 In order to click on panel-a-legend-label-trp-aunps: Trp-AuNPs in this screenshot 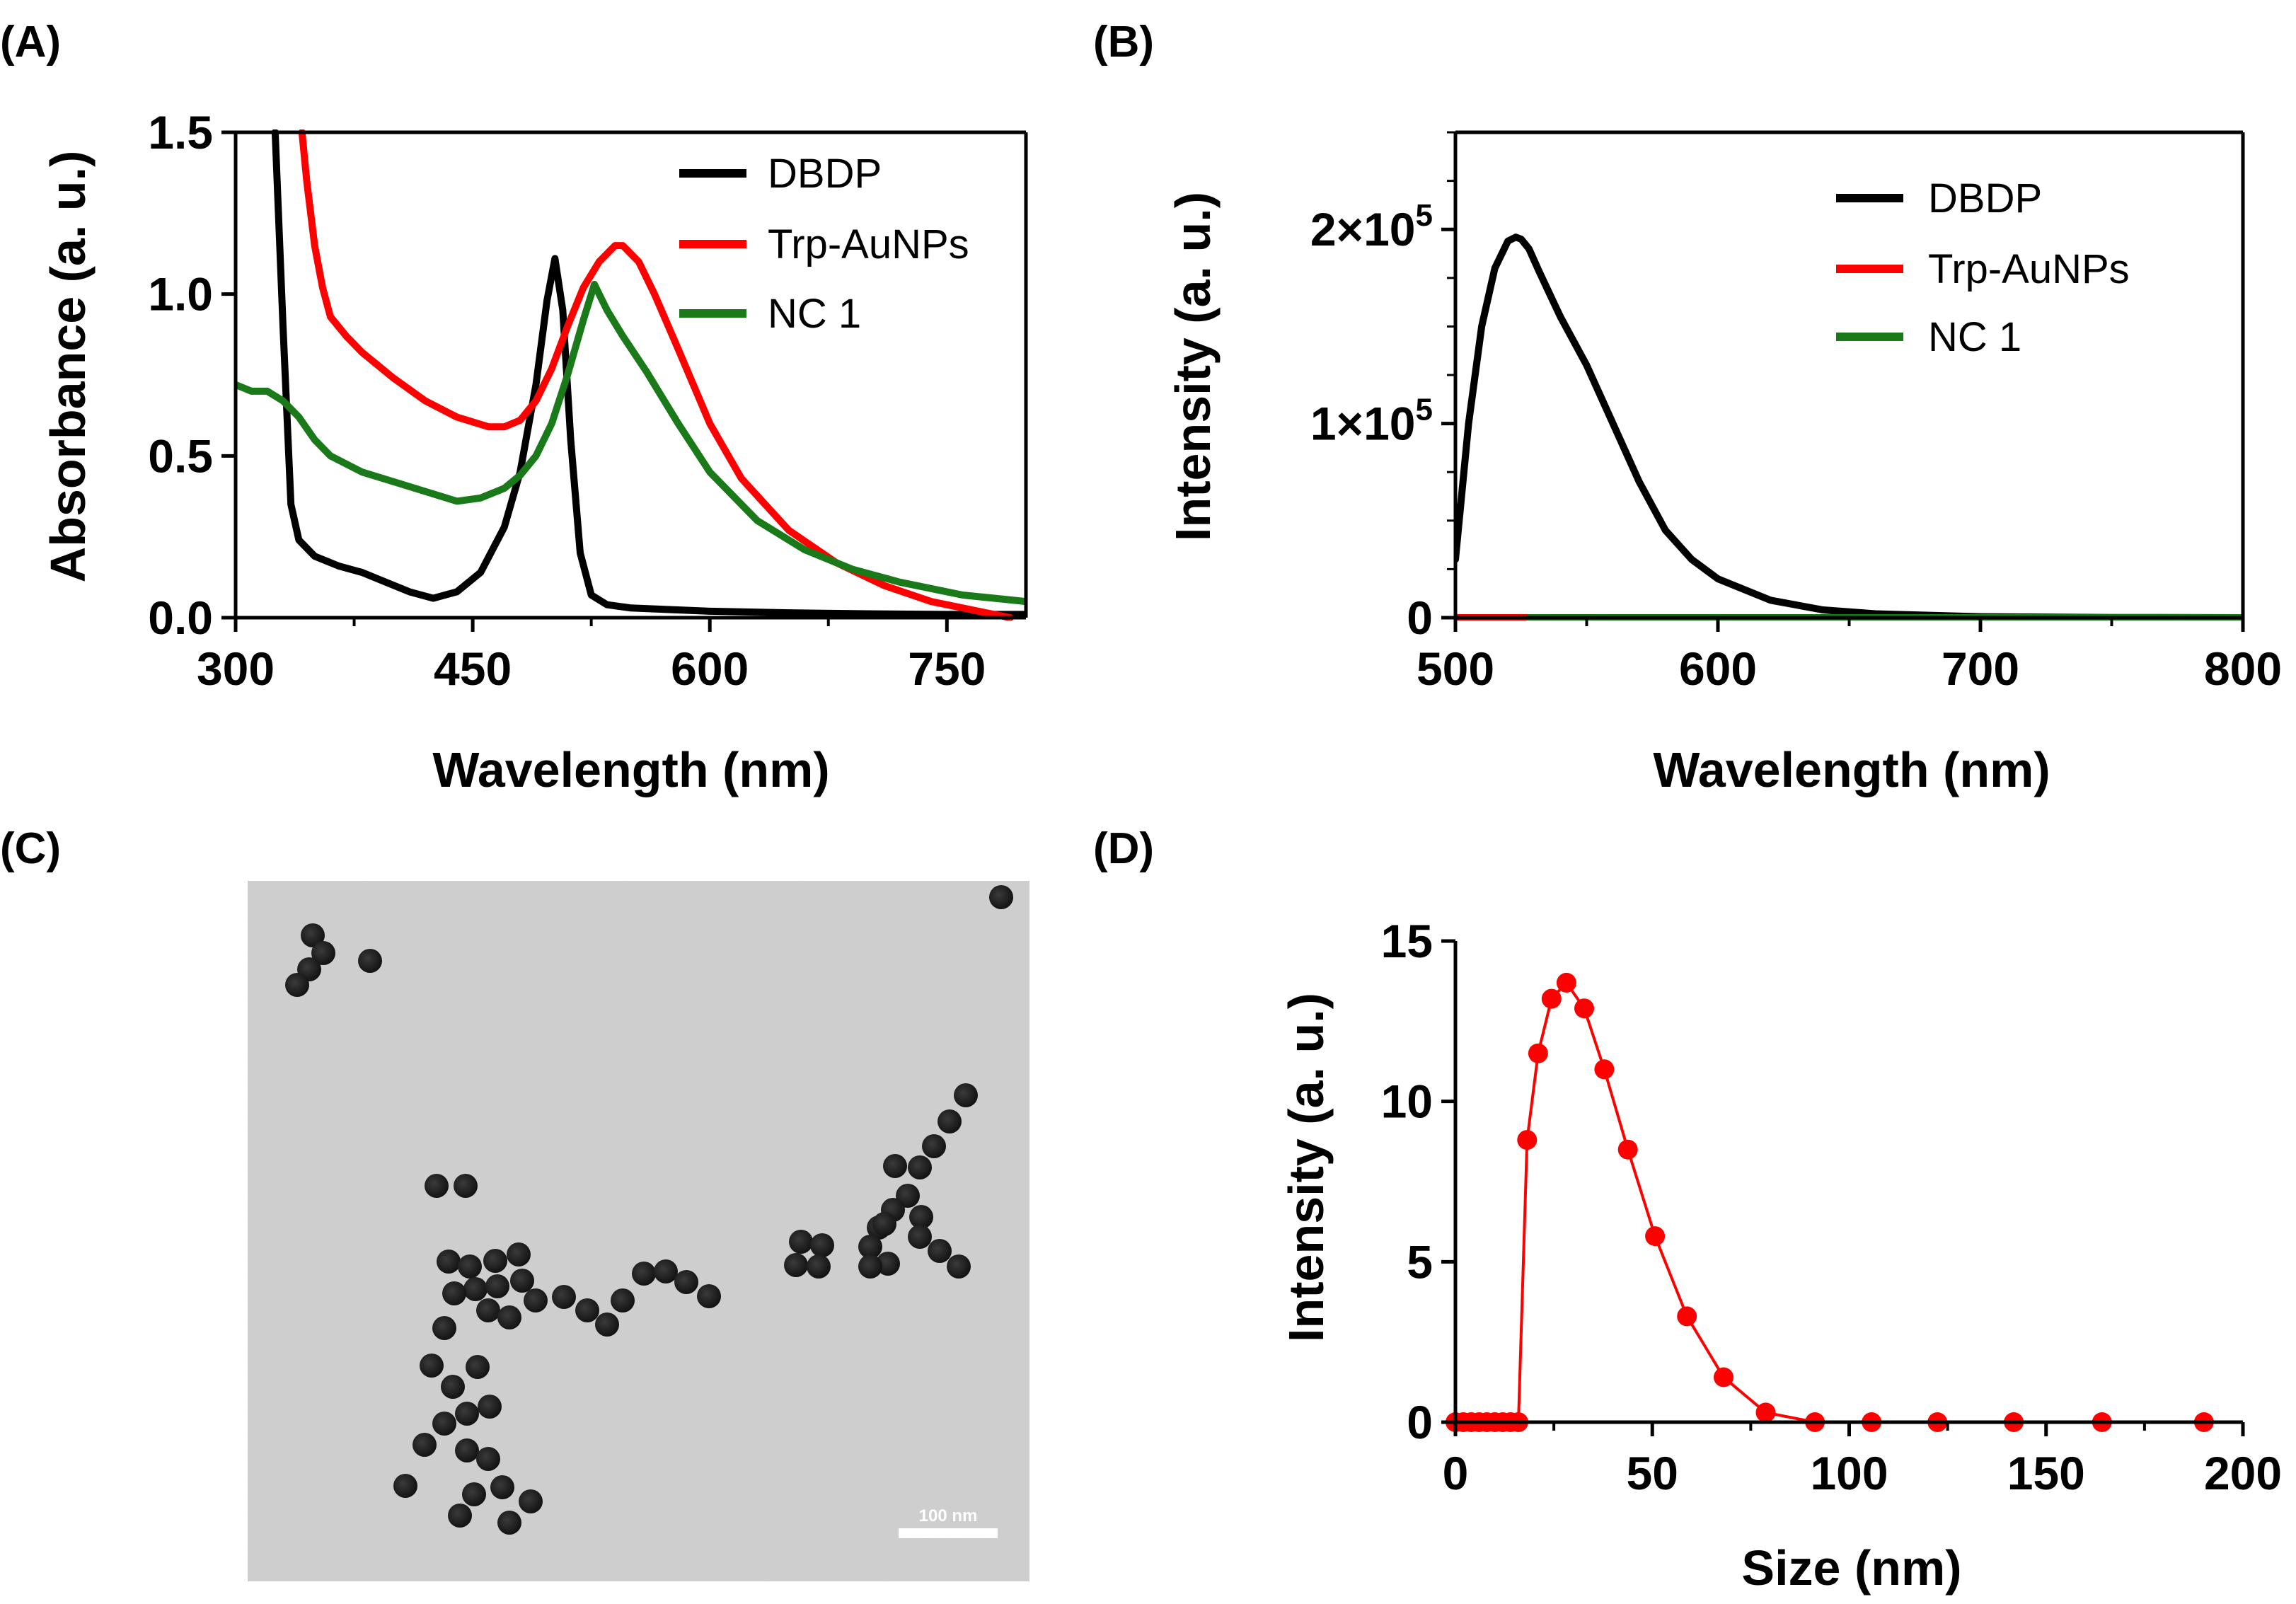, I will do `click(868, 244)`.